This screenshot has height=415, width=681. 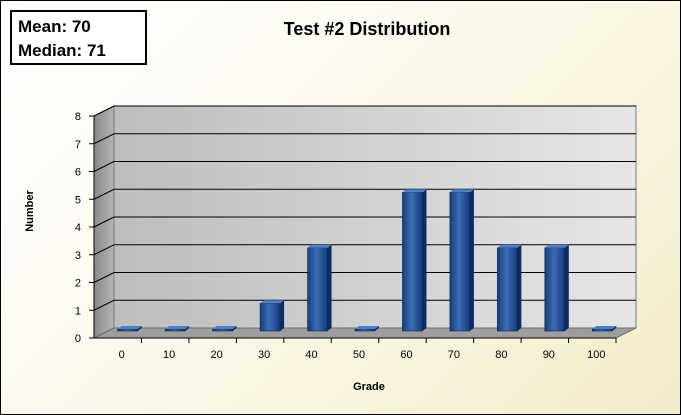 What do you see at coordinates (369, 387) in the screenshot?
I see `x-axis-title: Grade` at bounding box center [369, 387].